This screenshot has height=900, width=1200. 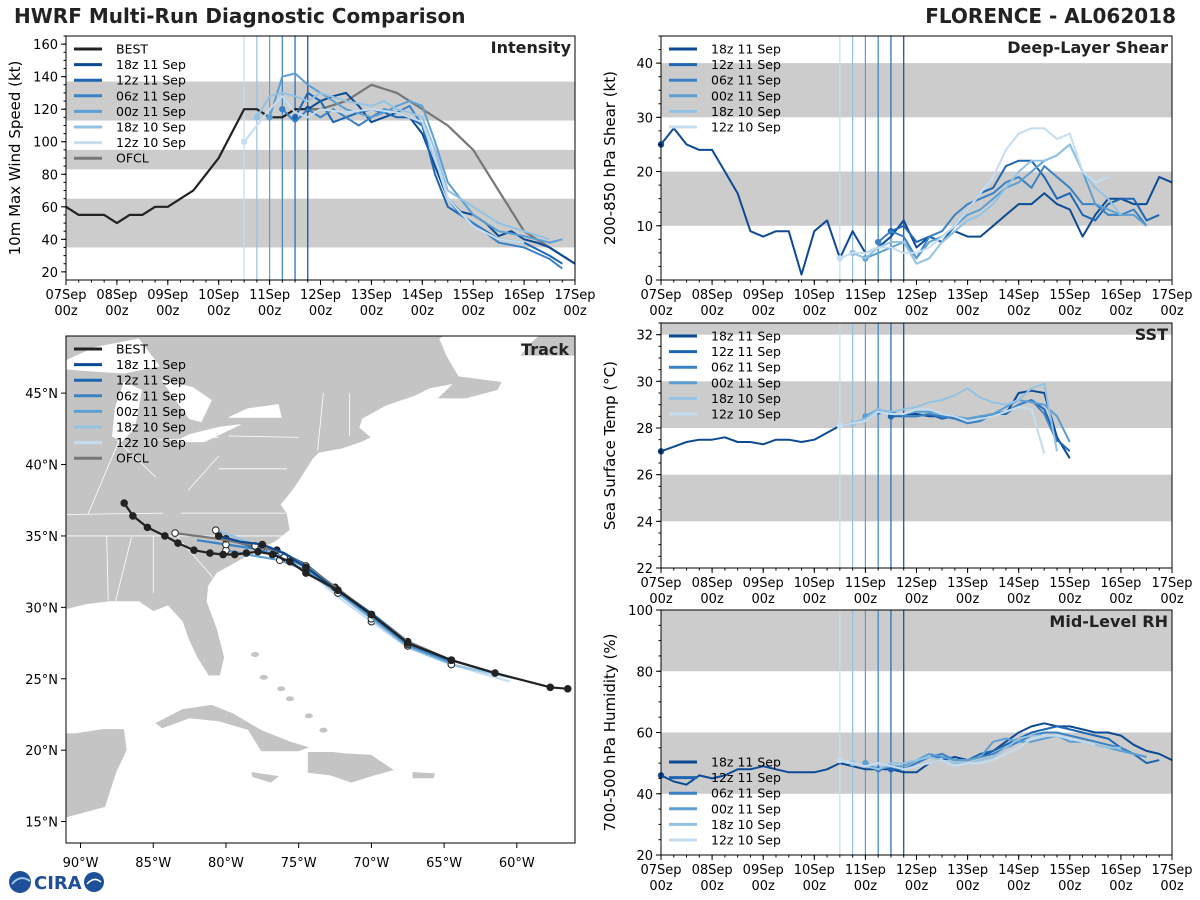 I want to click on intensity-xtick-label: 16Sep, so click(x=524, y=295).